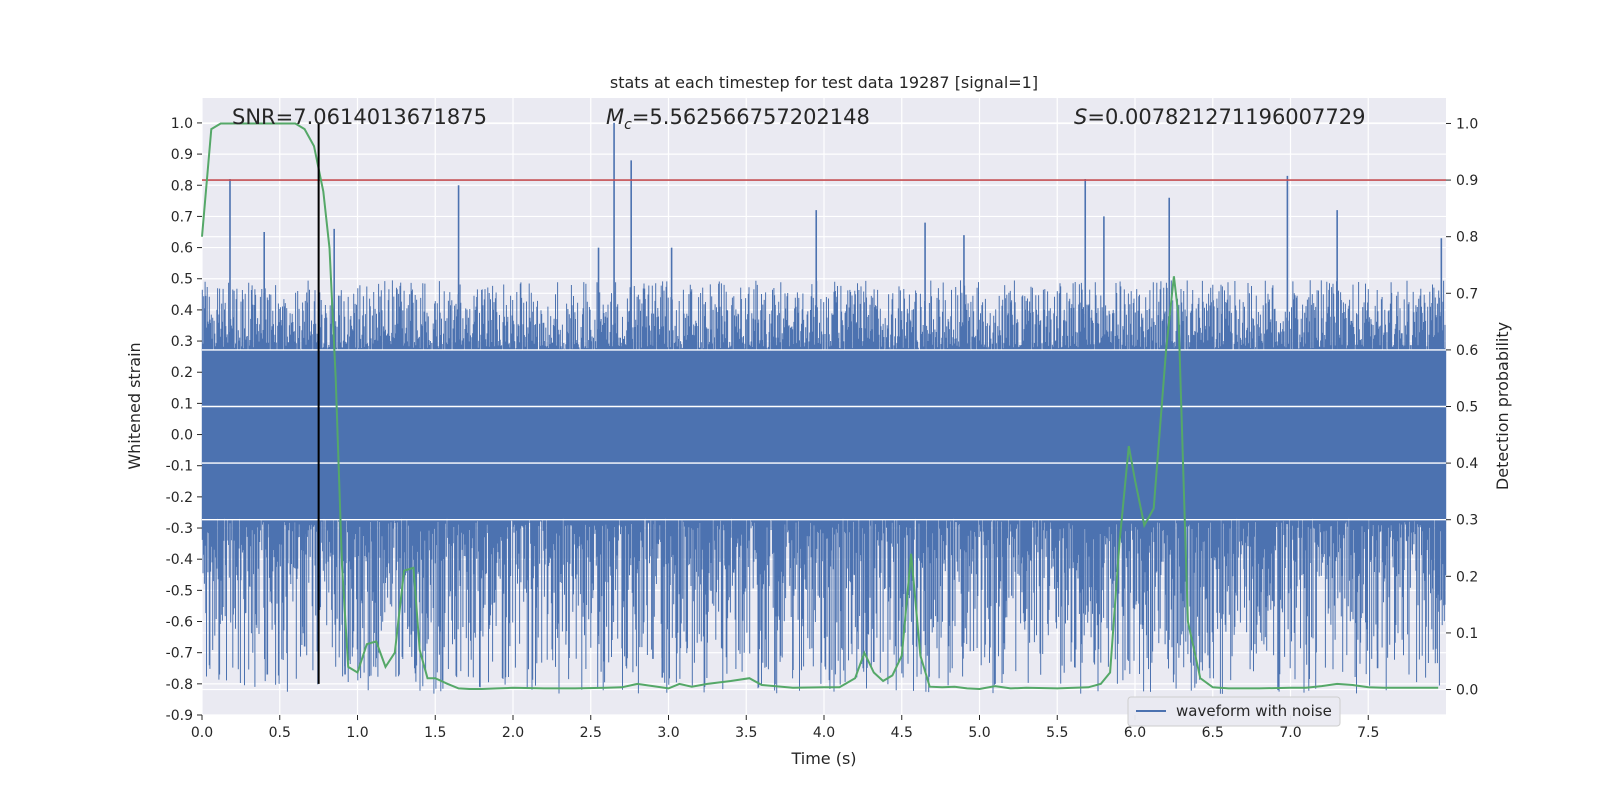 The height and width of the screenshot is (804, 1600). I want to click on y-tick-label: -0.9, so click(179, 716).